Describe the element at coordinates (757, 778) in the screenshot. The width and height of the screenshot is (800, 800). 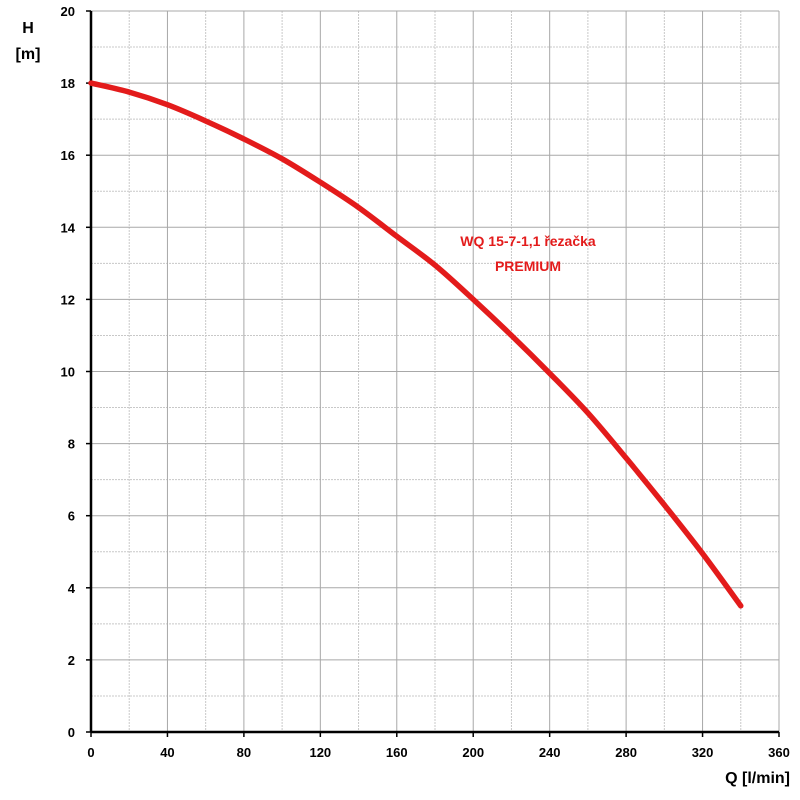
I see `x-axis-label: Q [l/min]` at that location.